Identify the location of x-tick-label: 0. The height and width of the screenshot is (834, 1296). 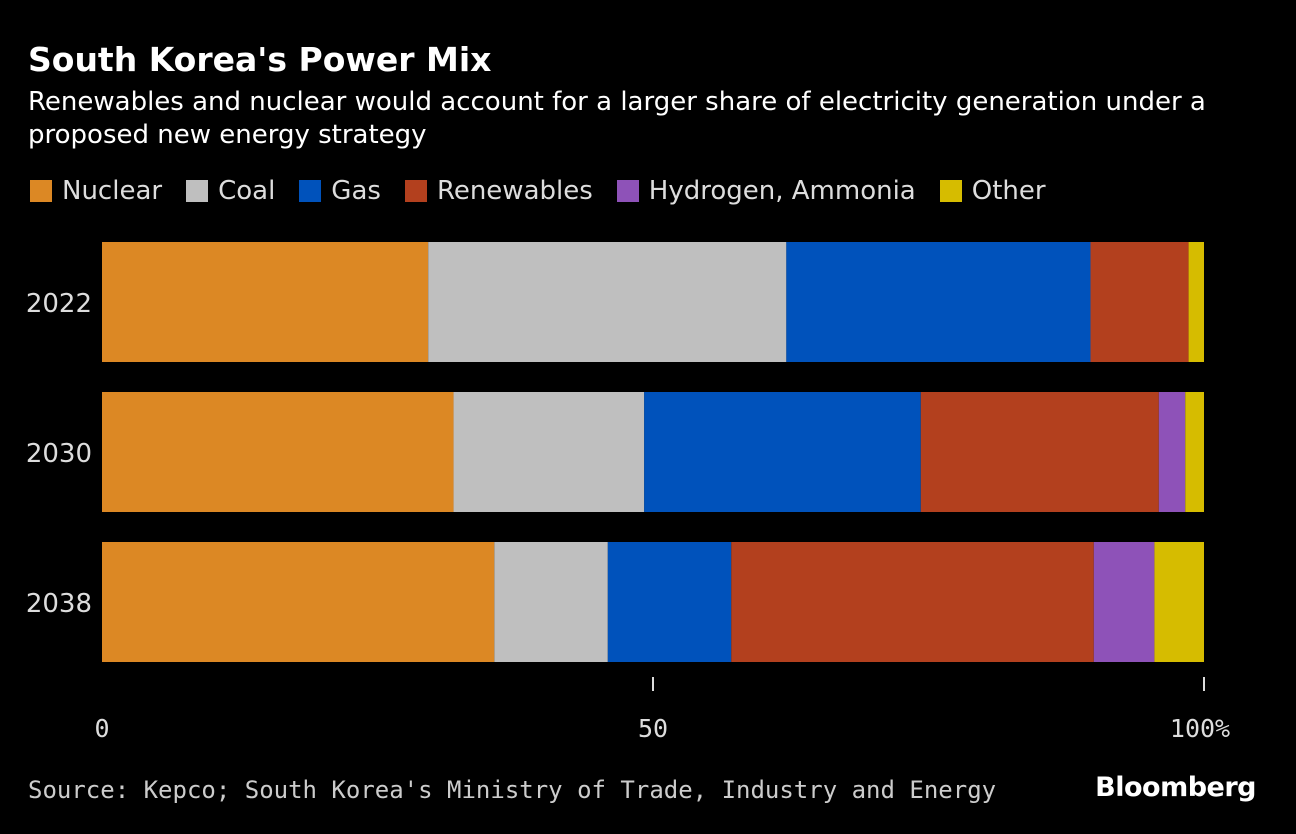
(101, 728).